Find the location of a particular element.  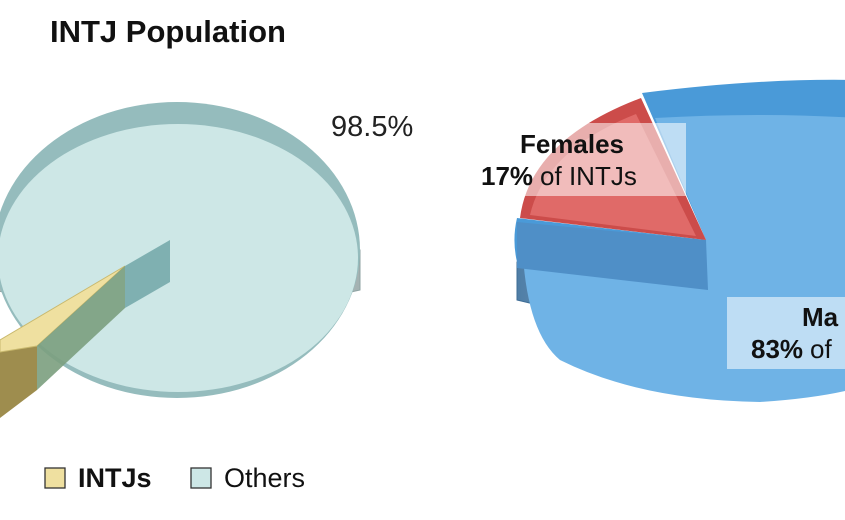

data-label-females-suffix: of INTJs is located at coordinates (588, 176).